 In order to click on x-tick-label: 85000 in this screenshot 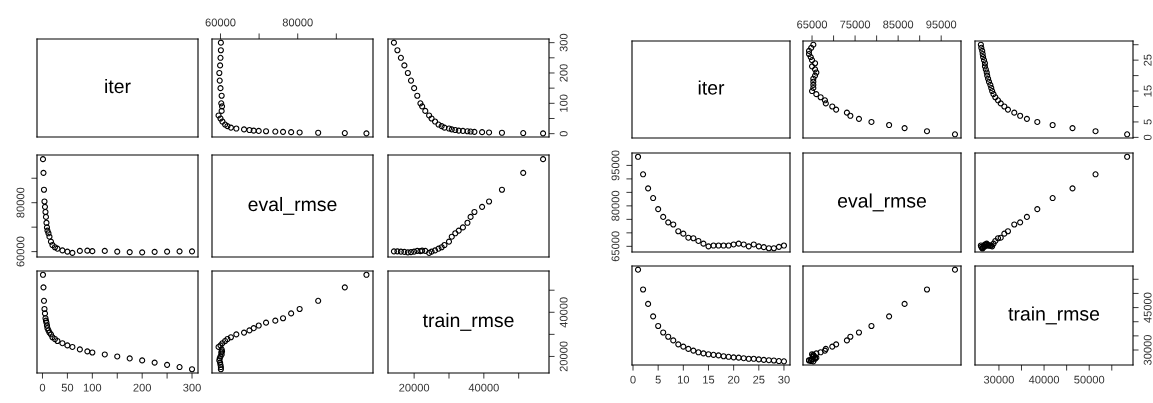, I will do `click(898, 24)`.